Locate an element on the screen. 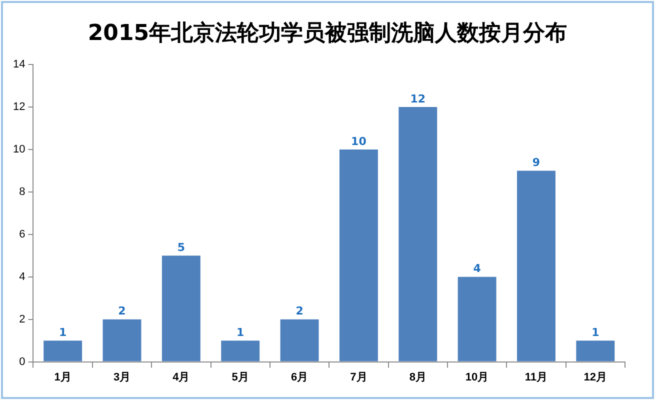 The width and height of the screenshot is (655, 400). y-tick-label: 4 is located at coordinates (22, 276).